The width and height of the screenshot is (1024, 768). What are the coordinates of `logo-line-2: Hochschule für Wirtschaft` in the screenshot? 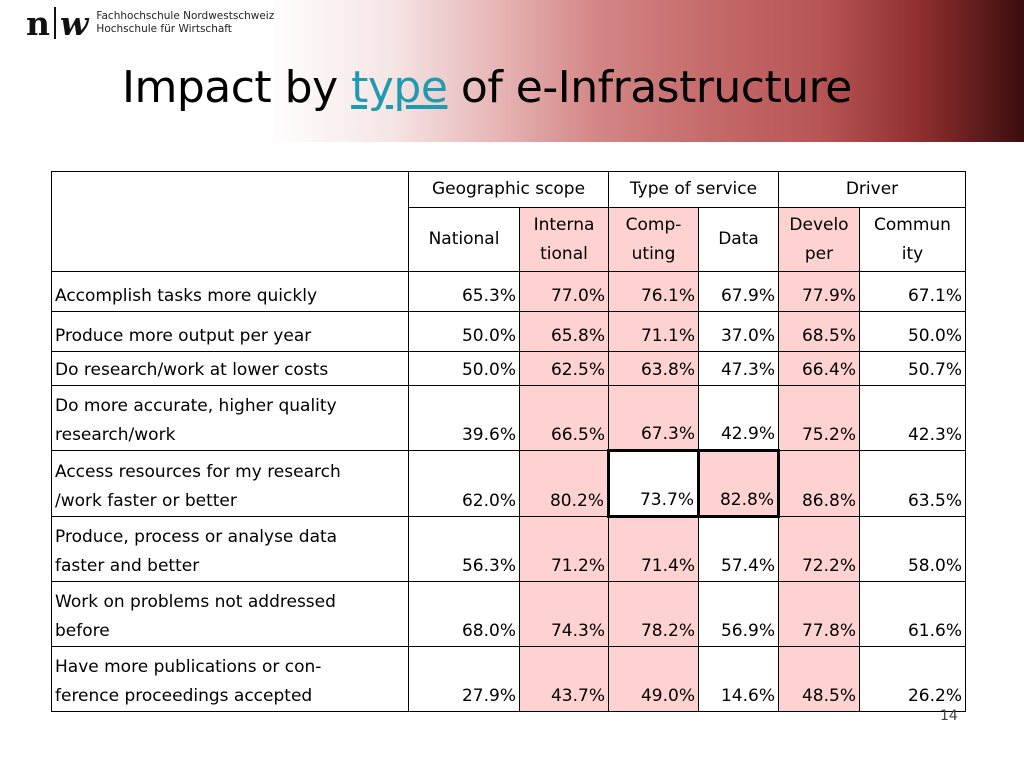 It's located at (164, 29).